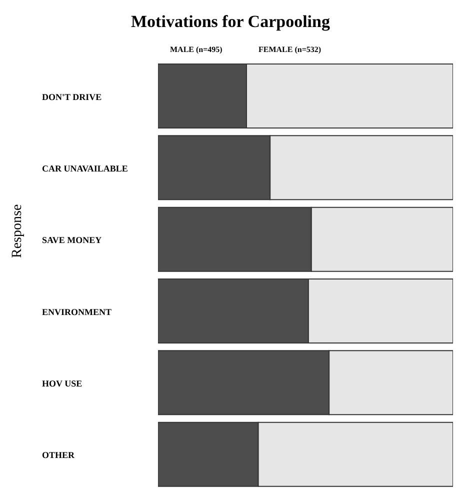 This screenshot has width=461, height=498. I want to click on series-label: MALE (n=495), so click(196, 49).